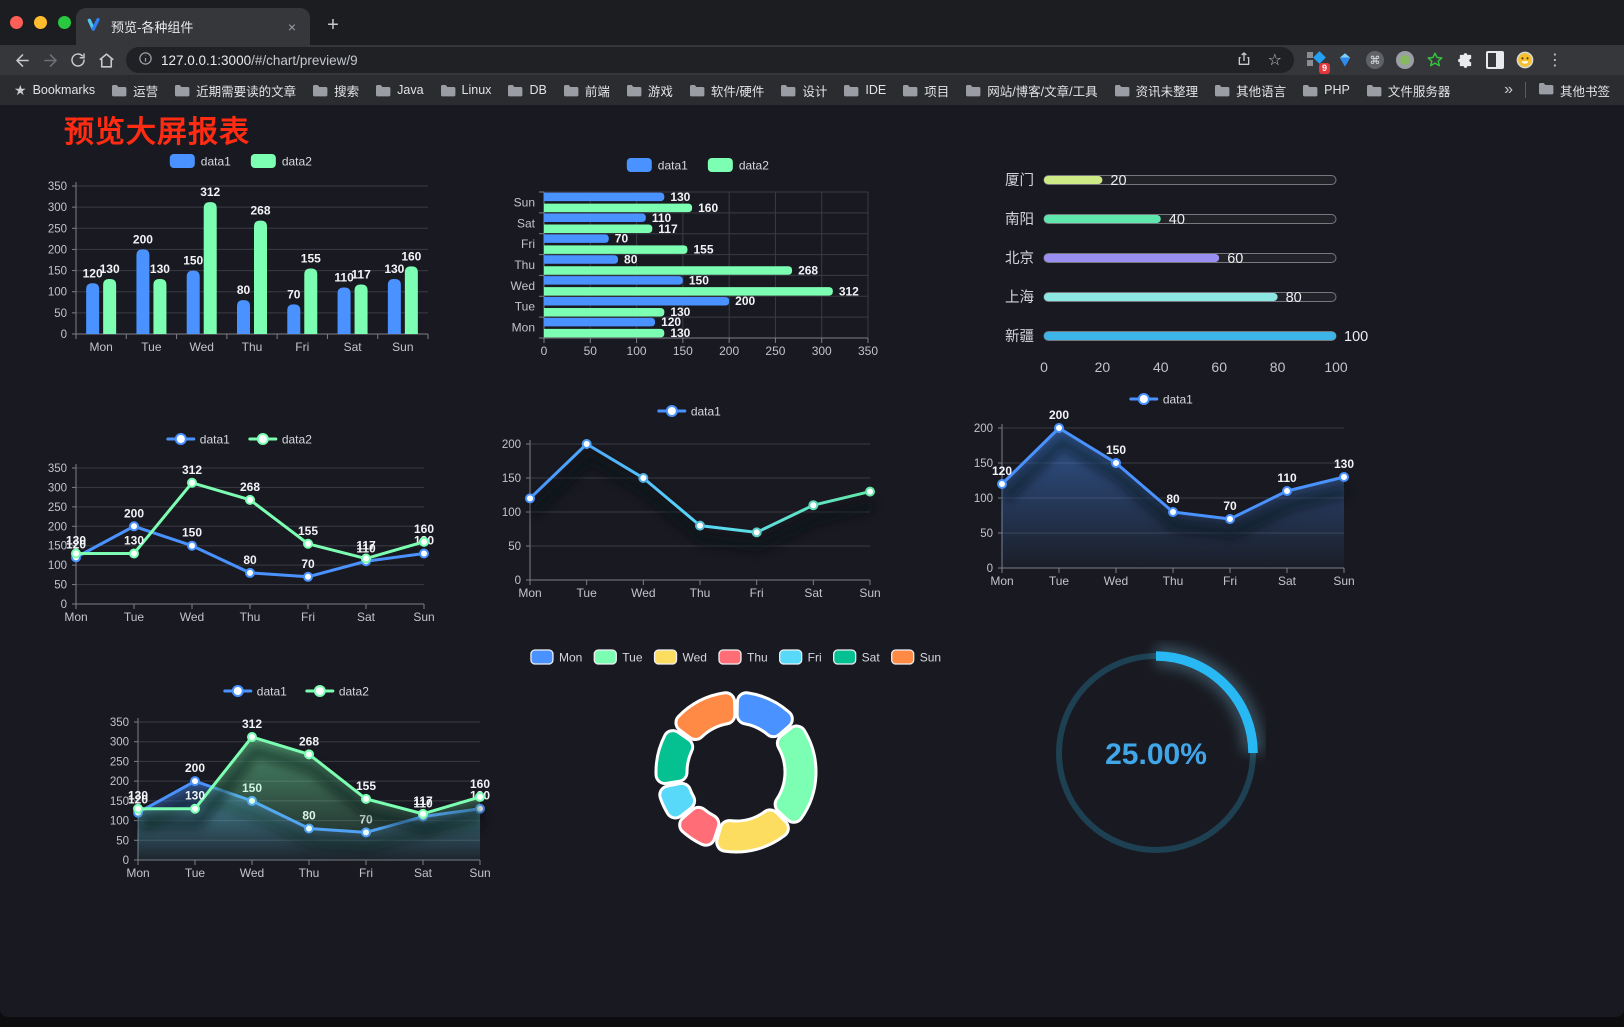 The width and height of the screenshot is (1624, 1027). What do you see at coordinates (618, 208) in the screenshot?
I see `hbar-data2-Sun` at bounding box center [618, 208].